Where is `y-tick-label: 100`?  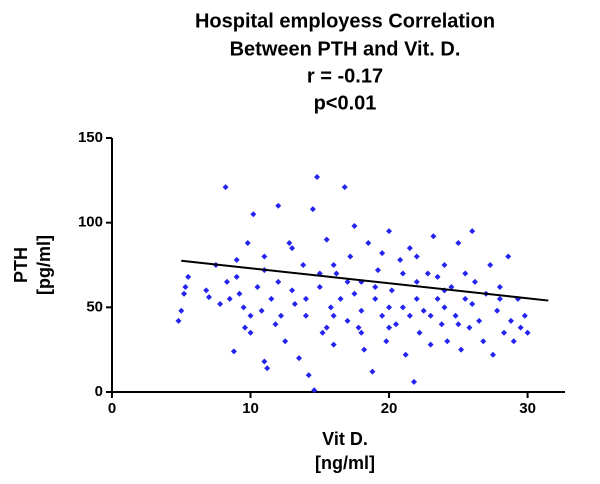 y-tick-label: 100 is located at coordinates (90, 222).